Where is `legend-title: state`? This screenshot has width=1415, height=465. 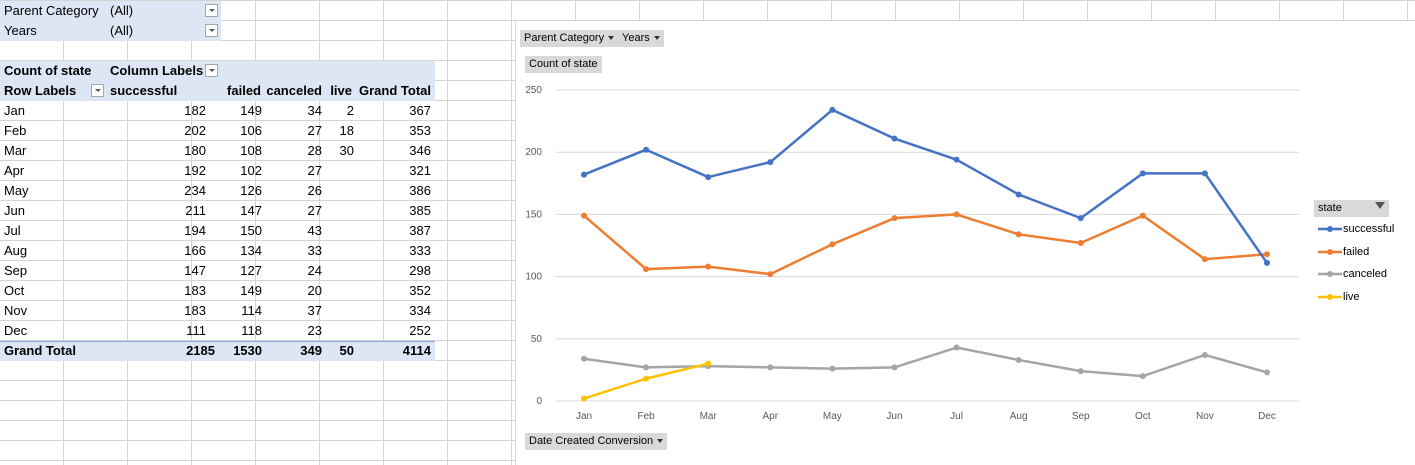 legend-title: state is located at coordinates (1330, 208).